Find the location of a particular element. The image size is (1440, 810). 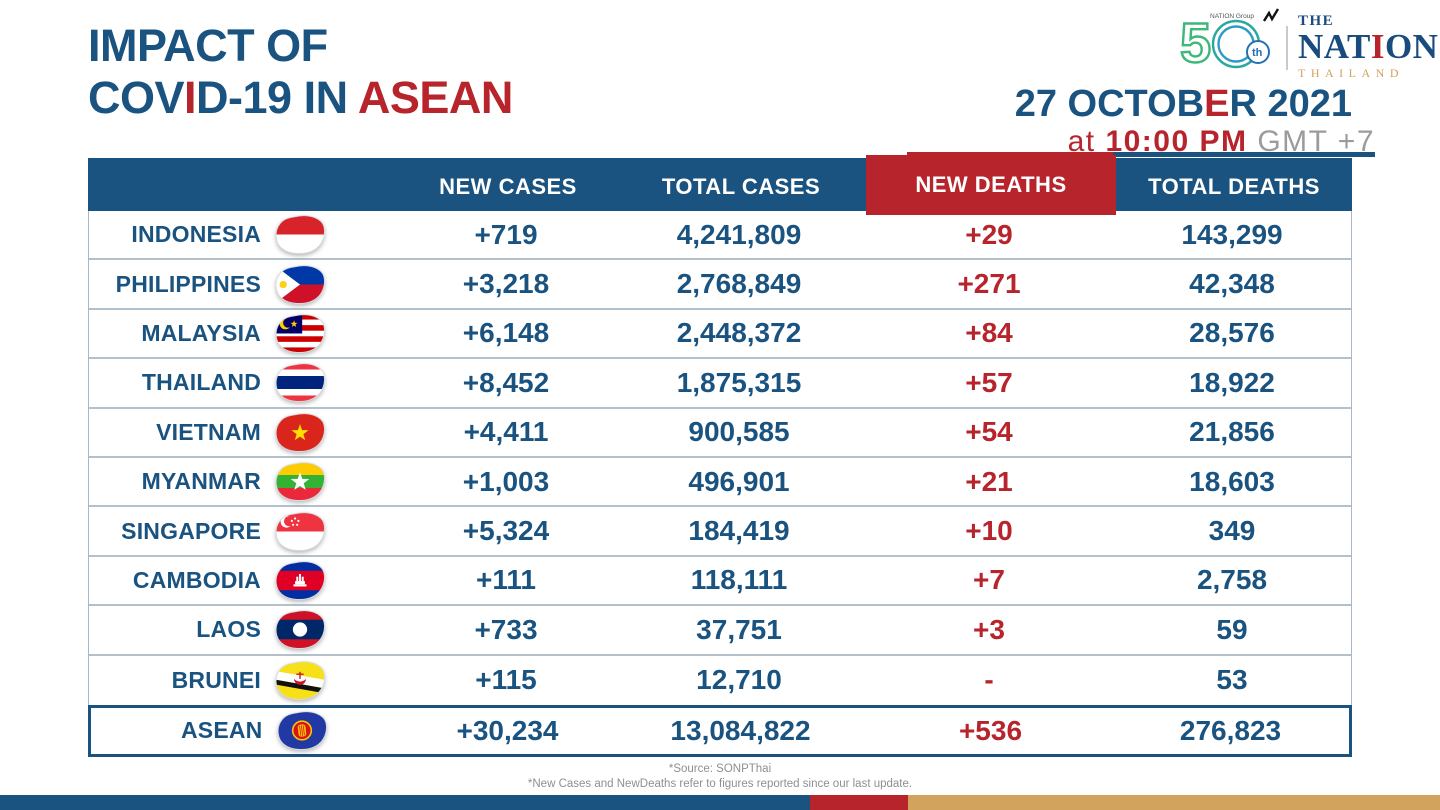

new-cases-cell: +1,003 is located at coordinates (506, 481).